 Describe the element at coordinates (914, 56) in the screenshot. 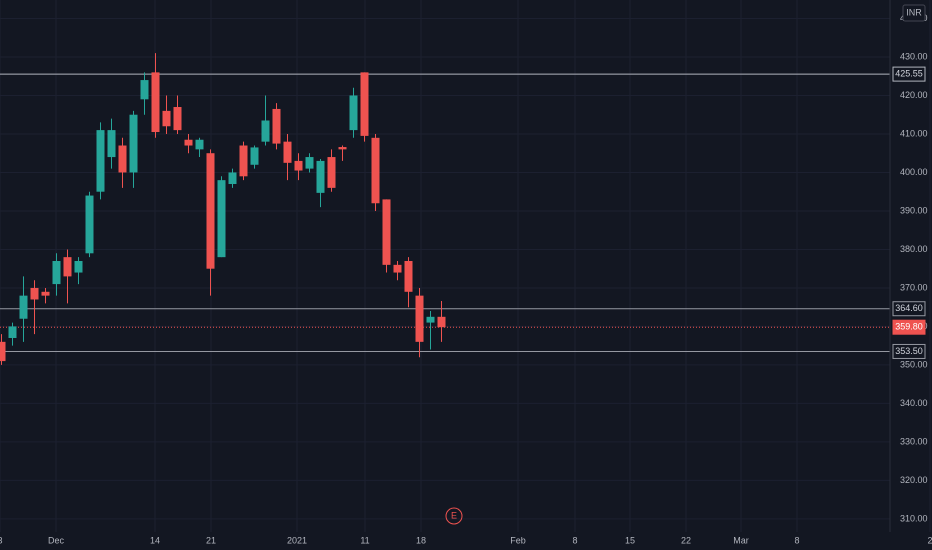

I see `y-tick-label: 430.00` at that location.